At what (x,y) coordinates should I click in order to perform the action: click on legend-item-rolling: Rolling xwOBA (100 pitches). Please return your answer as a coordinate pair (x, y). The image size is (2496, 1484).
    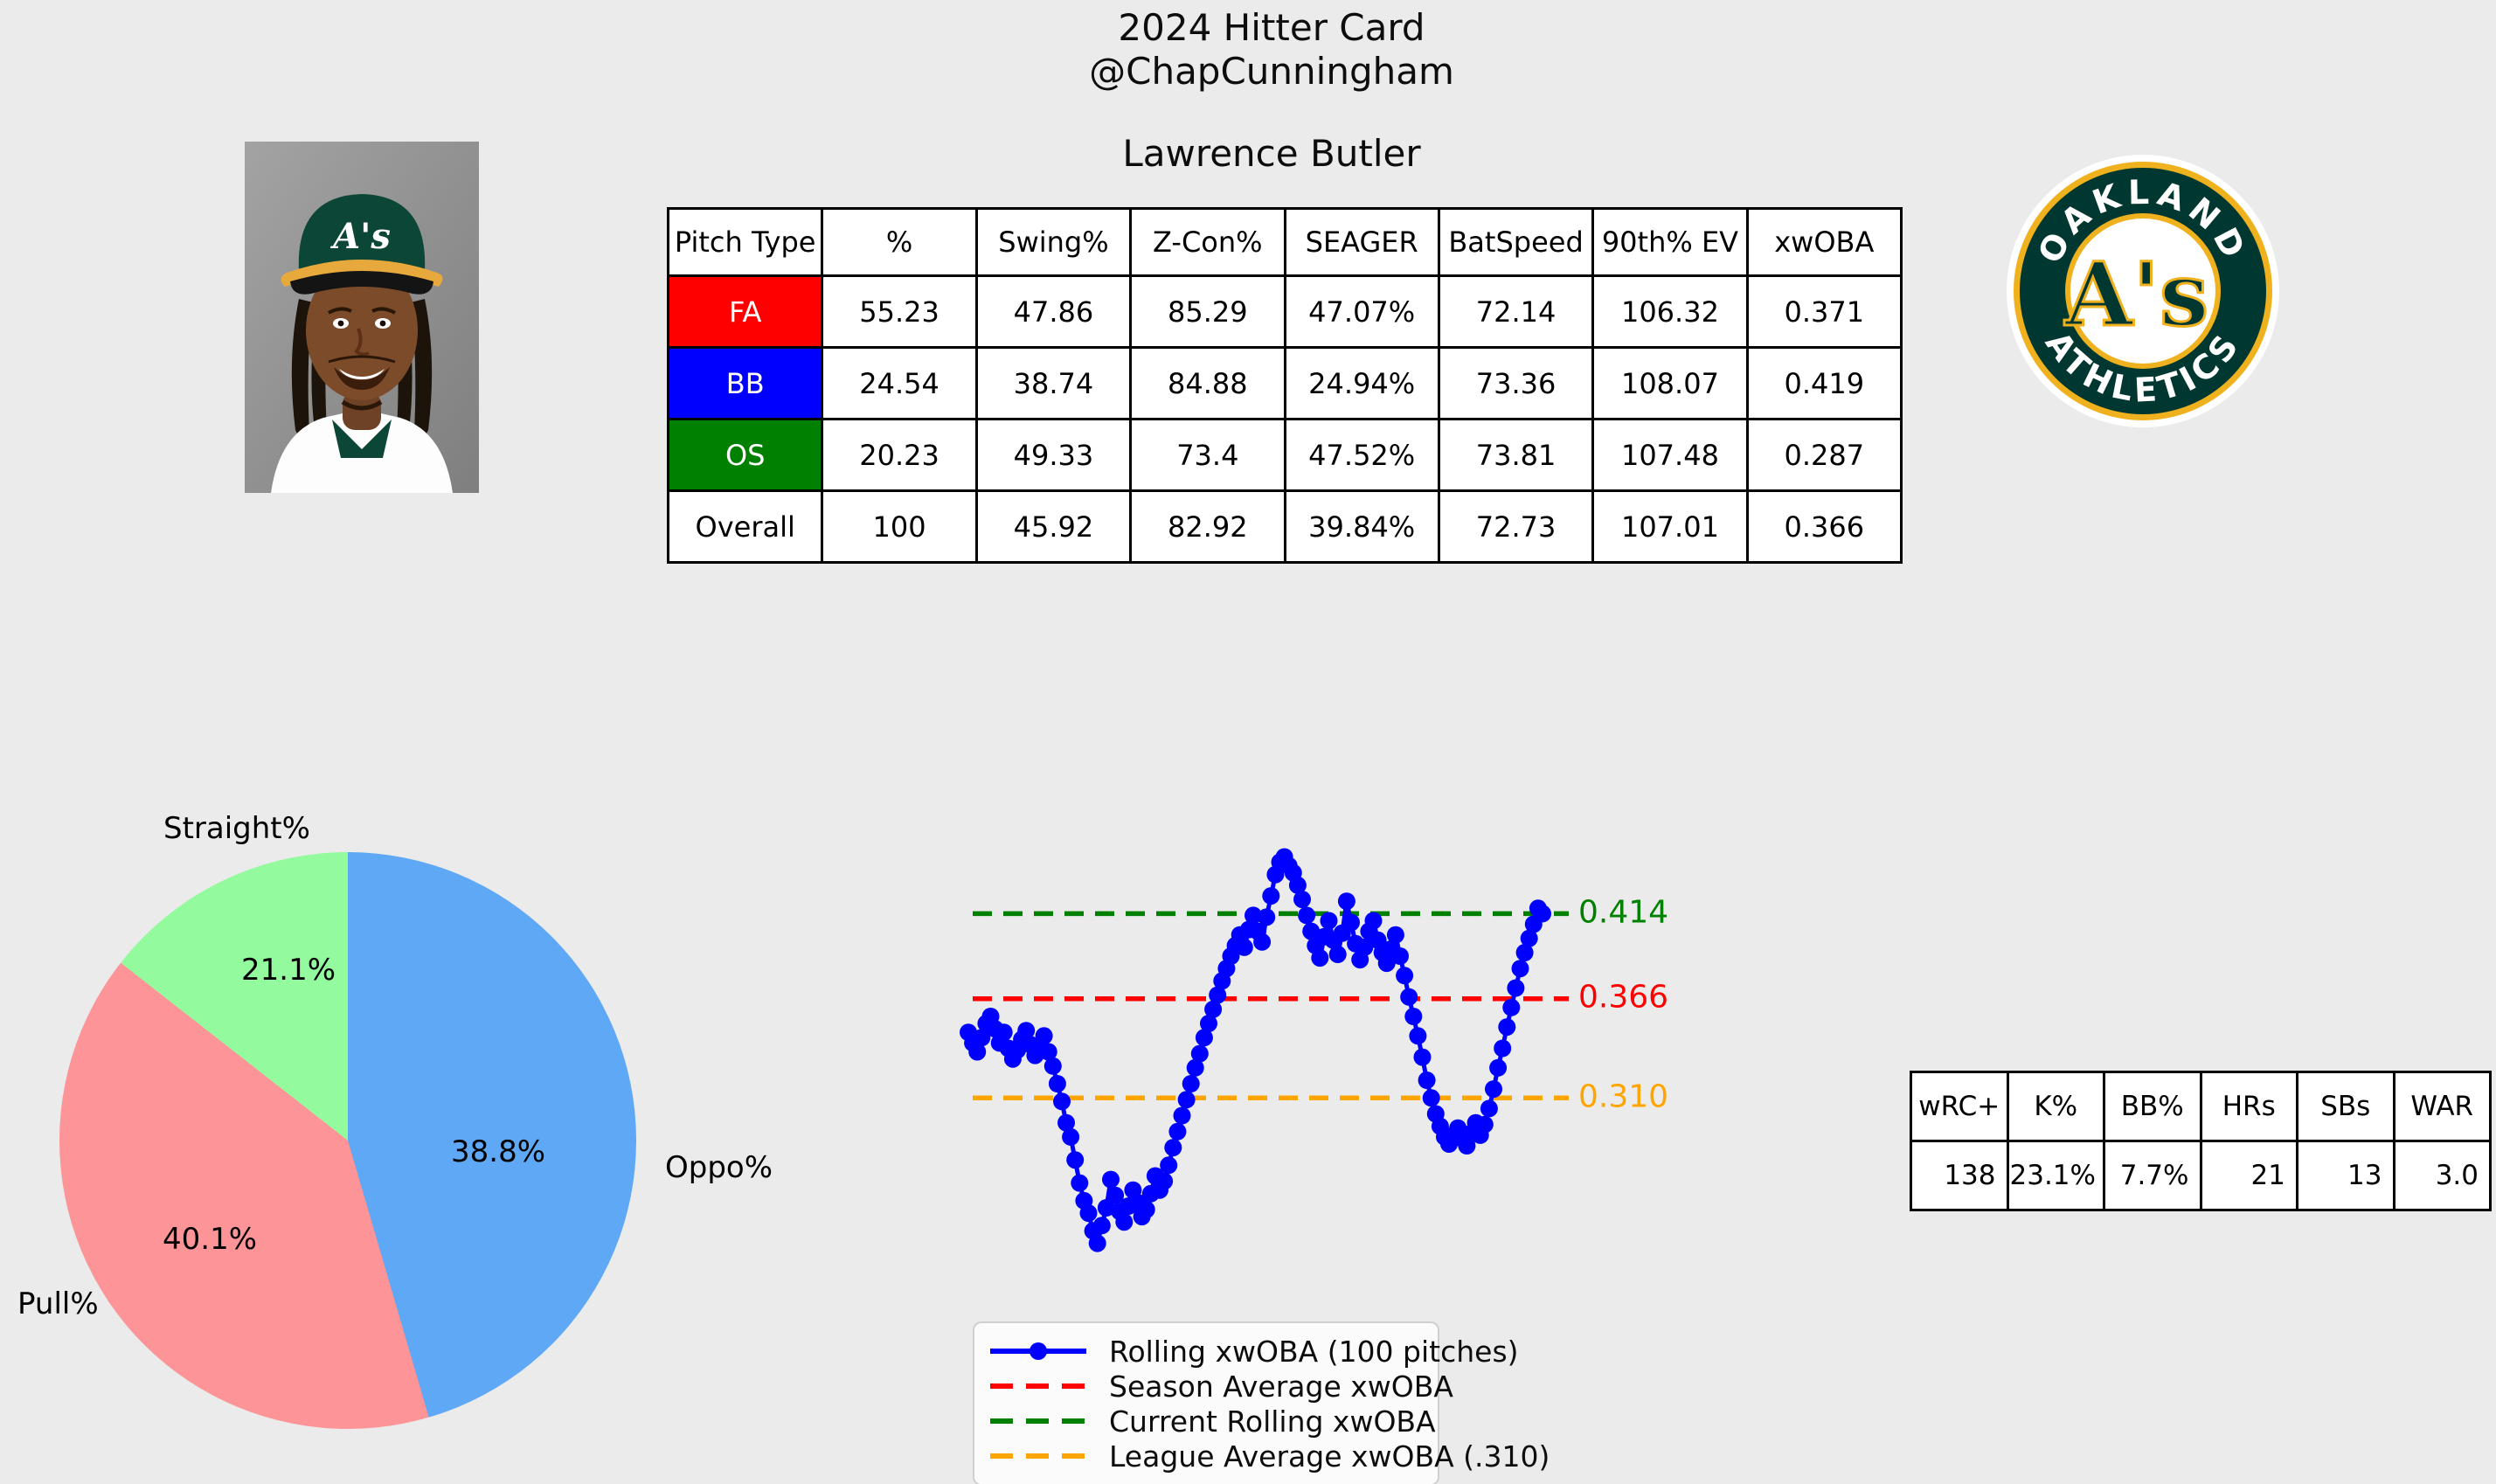
    Looking at the image, I should click on (1253, 1351).